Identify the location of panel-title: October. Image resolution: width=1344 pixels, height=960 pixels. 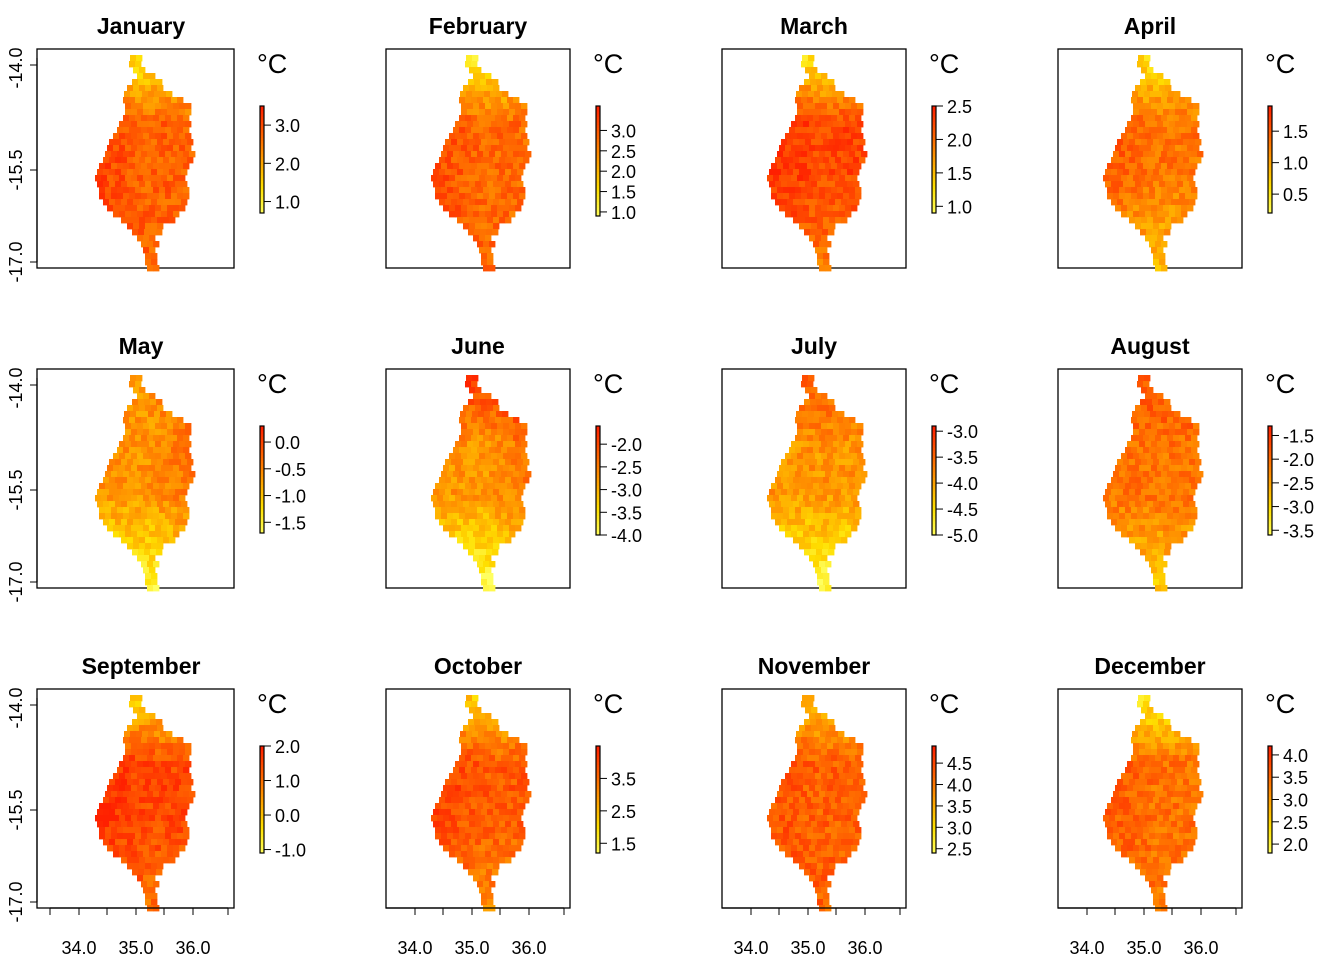
(478, 666).